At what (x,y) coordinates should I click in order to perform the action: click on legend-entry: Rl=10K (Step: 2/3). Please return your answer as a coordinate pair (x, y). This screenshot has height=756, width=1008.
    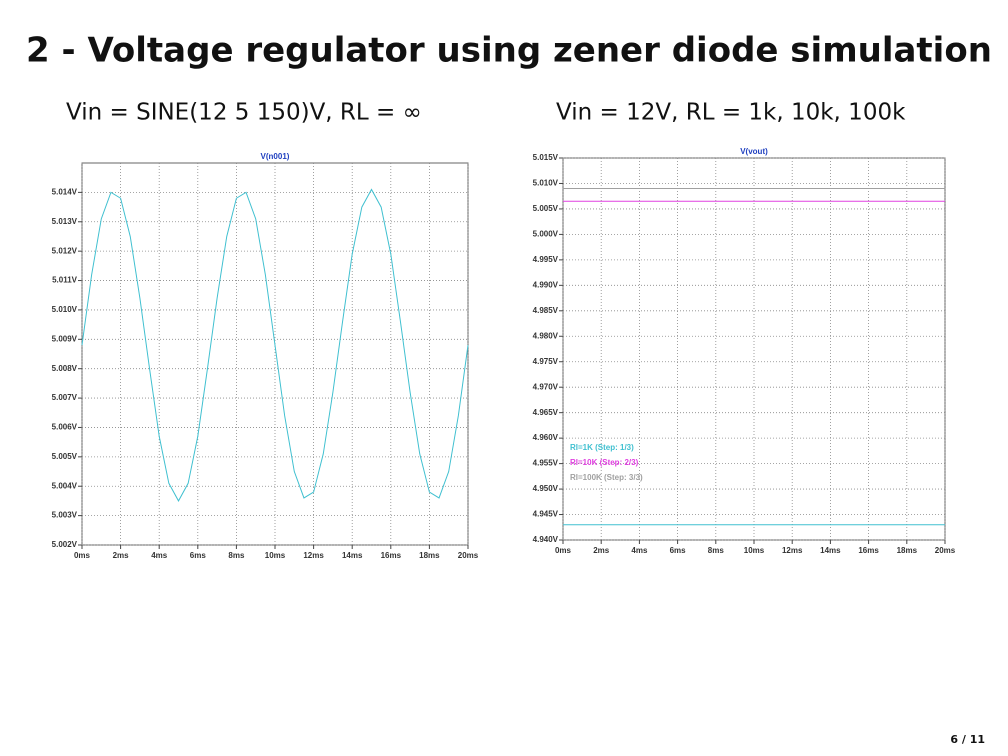
    Looking at the image, I should click on (604, 462).